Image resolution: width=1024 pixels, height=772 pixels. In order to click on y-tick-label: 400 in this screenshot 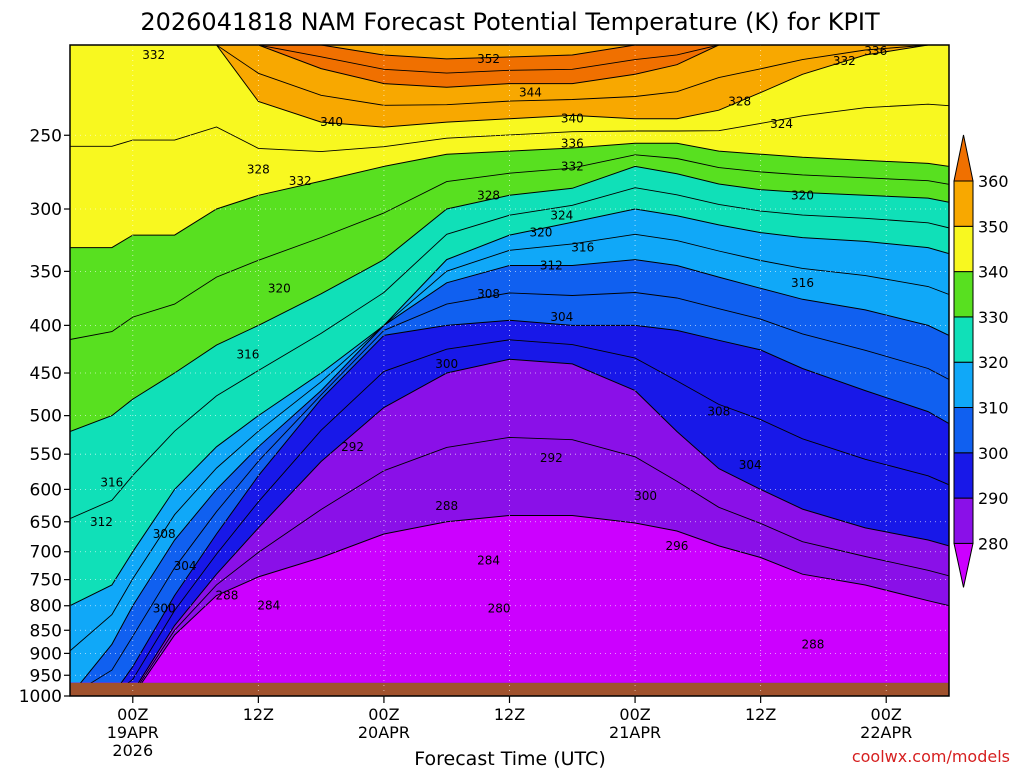, I will do `click(46, 326)`.